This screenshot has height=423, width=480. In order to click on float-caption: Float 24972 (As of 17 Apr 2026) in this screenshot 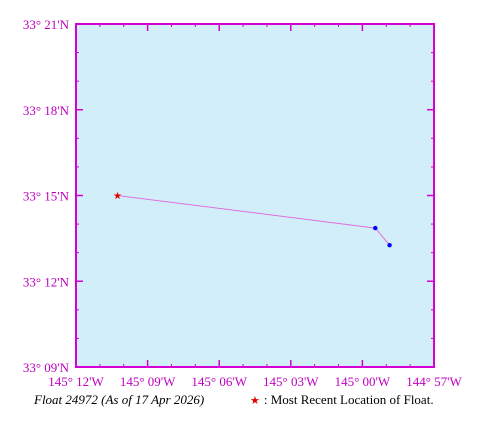, I will do `click(119, 399)`.